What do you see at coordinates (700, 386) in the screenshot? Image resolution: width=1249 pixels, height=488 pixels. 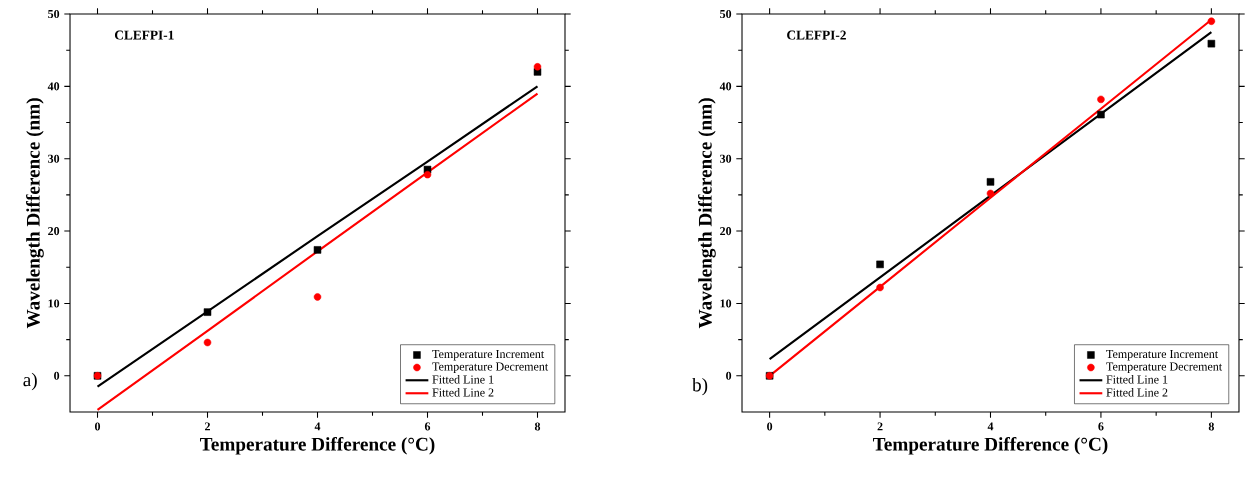 I see `text: b)` at bounding box center [700, 386].